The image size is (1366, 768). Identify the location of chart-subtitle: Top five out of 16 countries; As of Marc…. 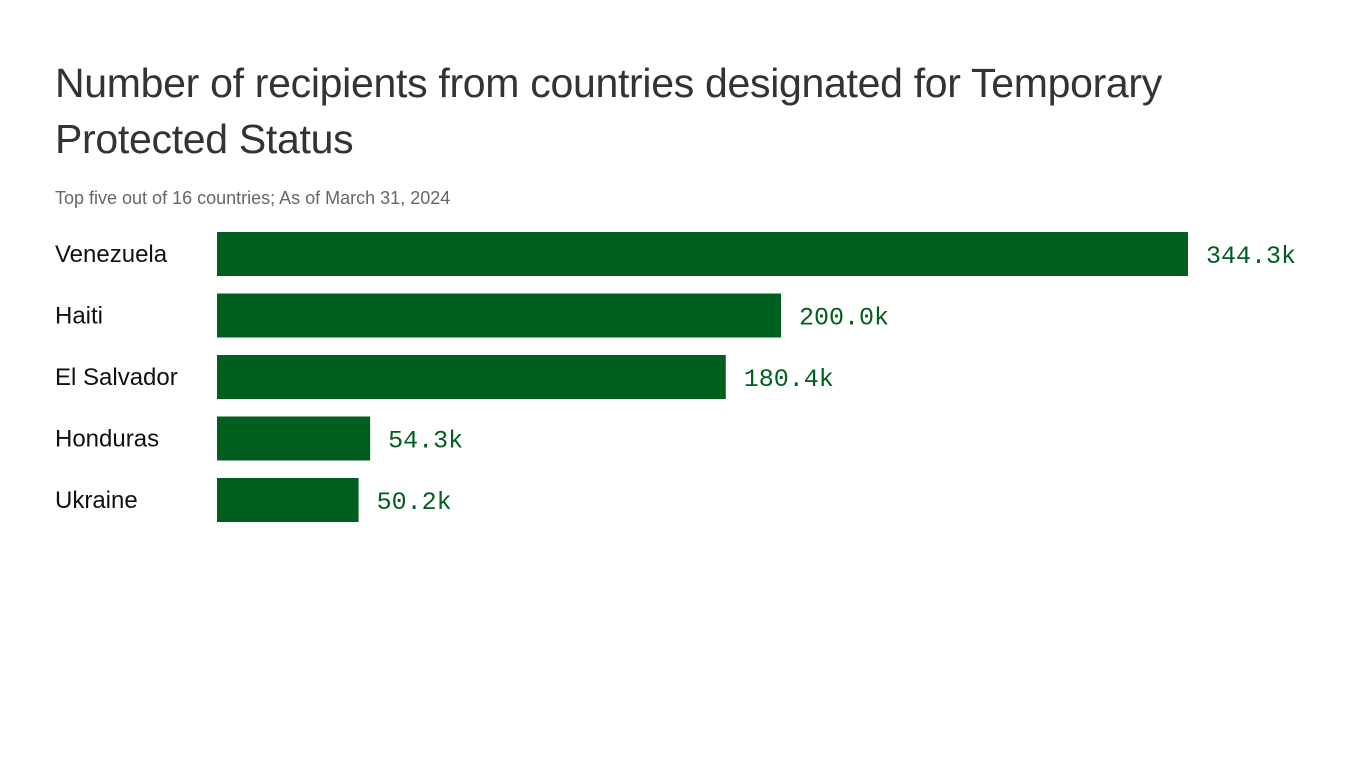
(253, 198).